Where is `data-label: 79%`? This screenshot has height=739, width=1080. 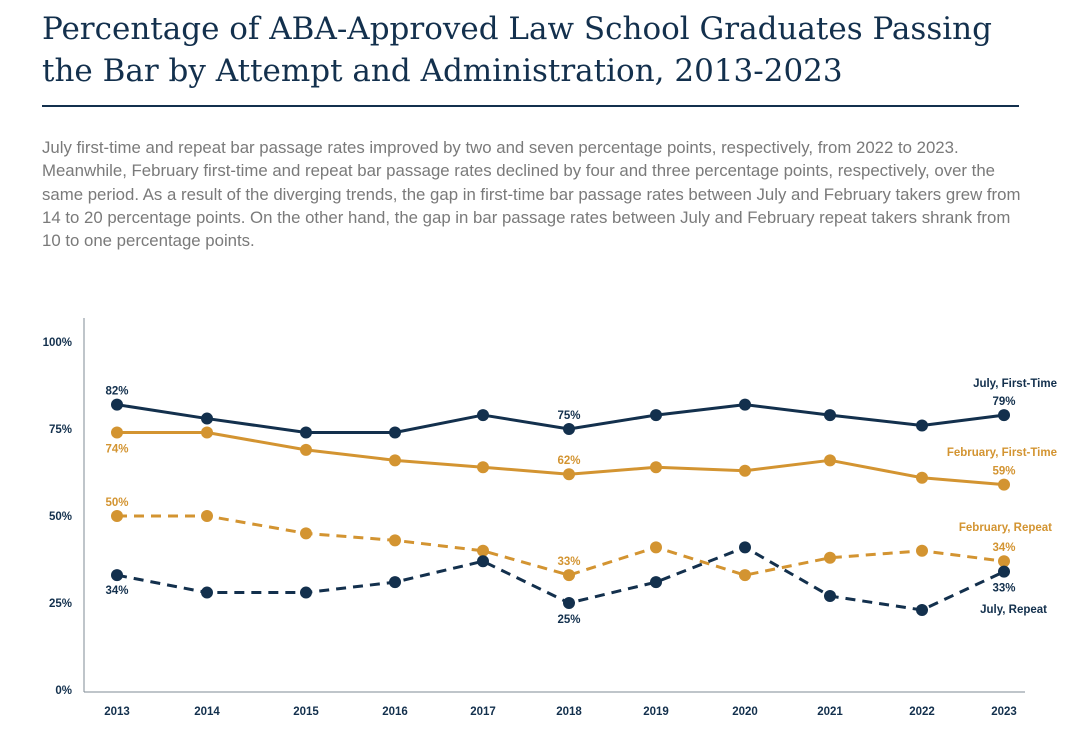 data-label: 79% is located at coordinates (1003, 402).